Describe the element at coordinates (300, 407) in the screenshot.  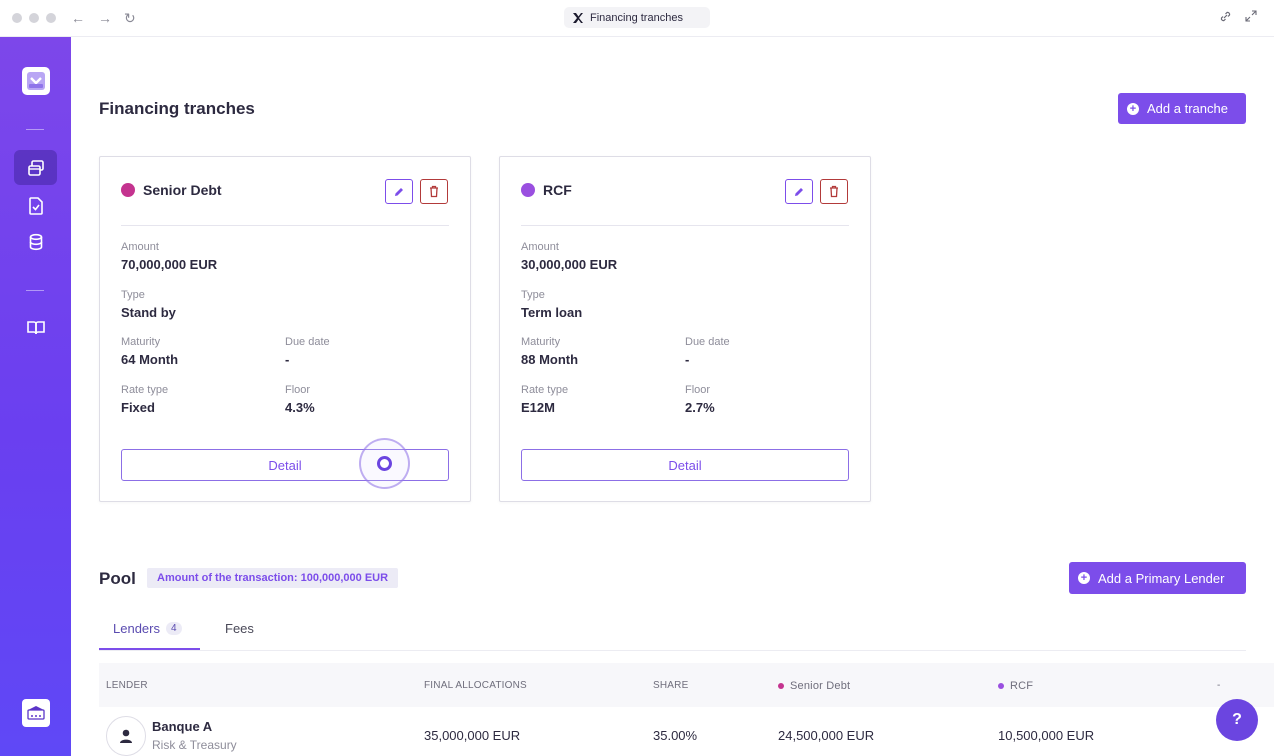
I see `floor-value: 4.3%` at that location.